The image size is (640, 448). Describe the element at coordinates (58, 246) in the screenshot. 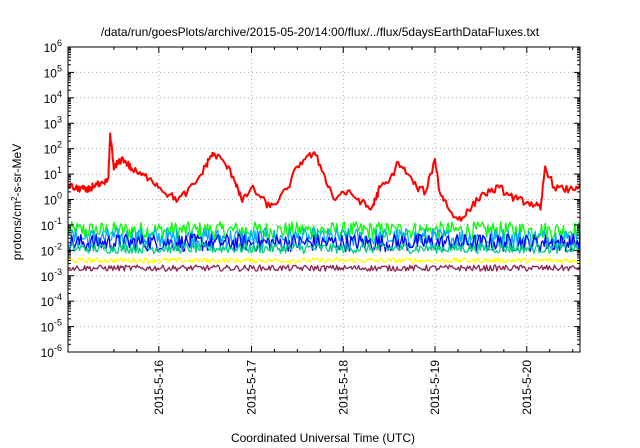

I see `y-tick-exponent: -2` at that location.